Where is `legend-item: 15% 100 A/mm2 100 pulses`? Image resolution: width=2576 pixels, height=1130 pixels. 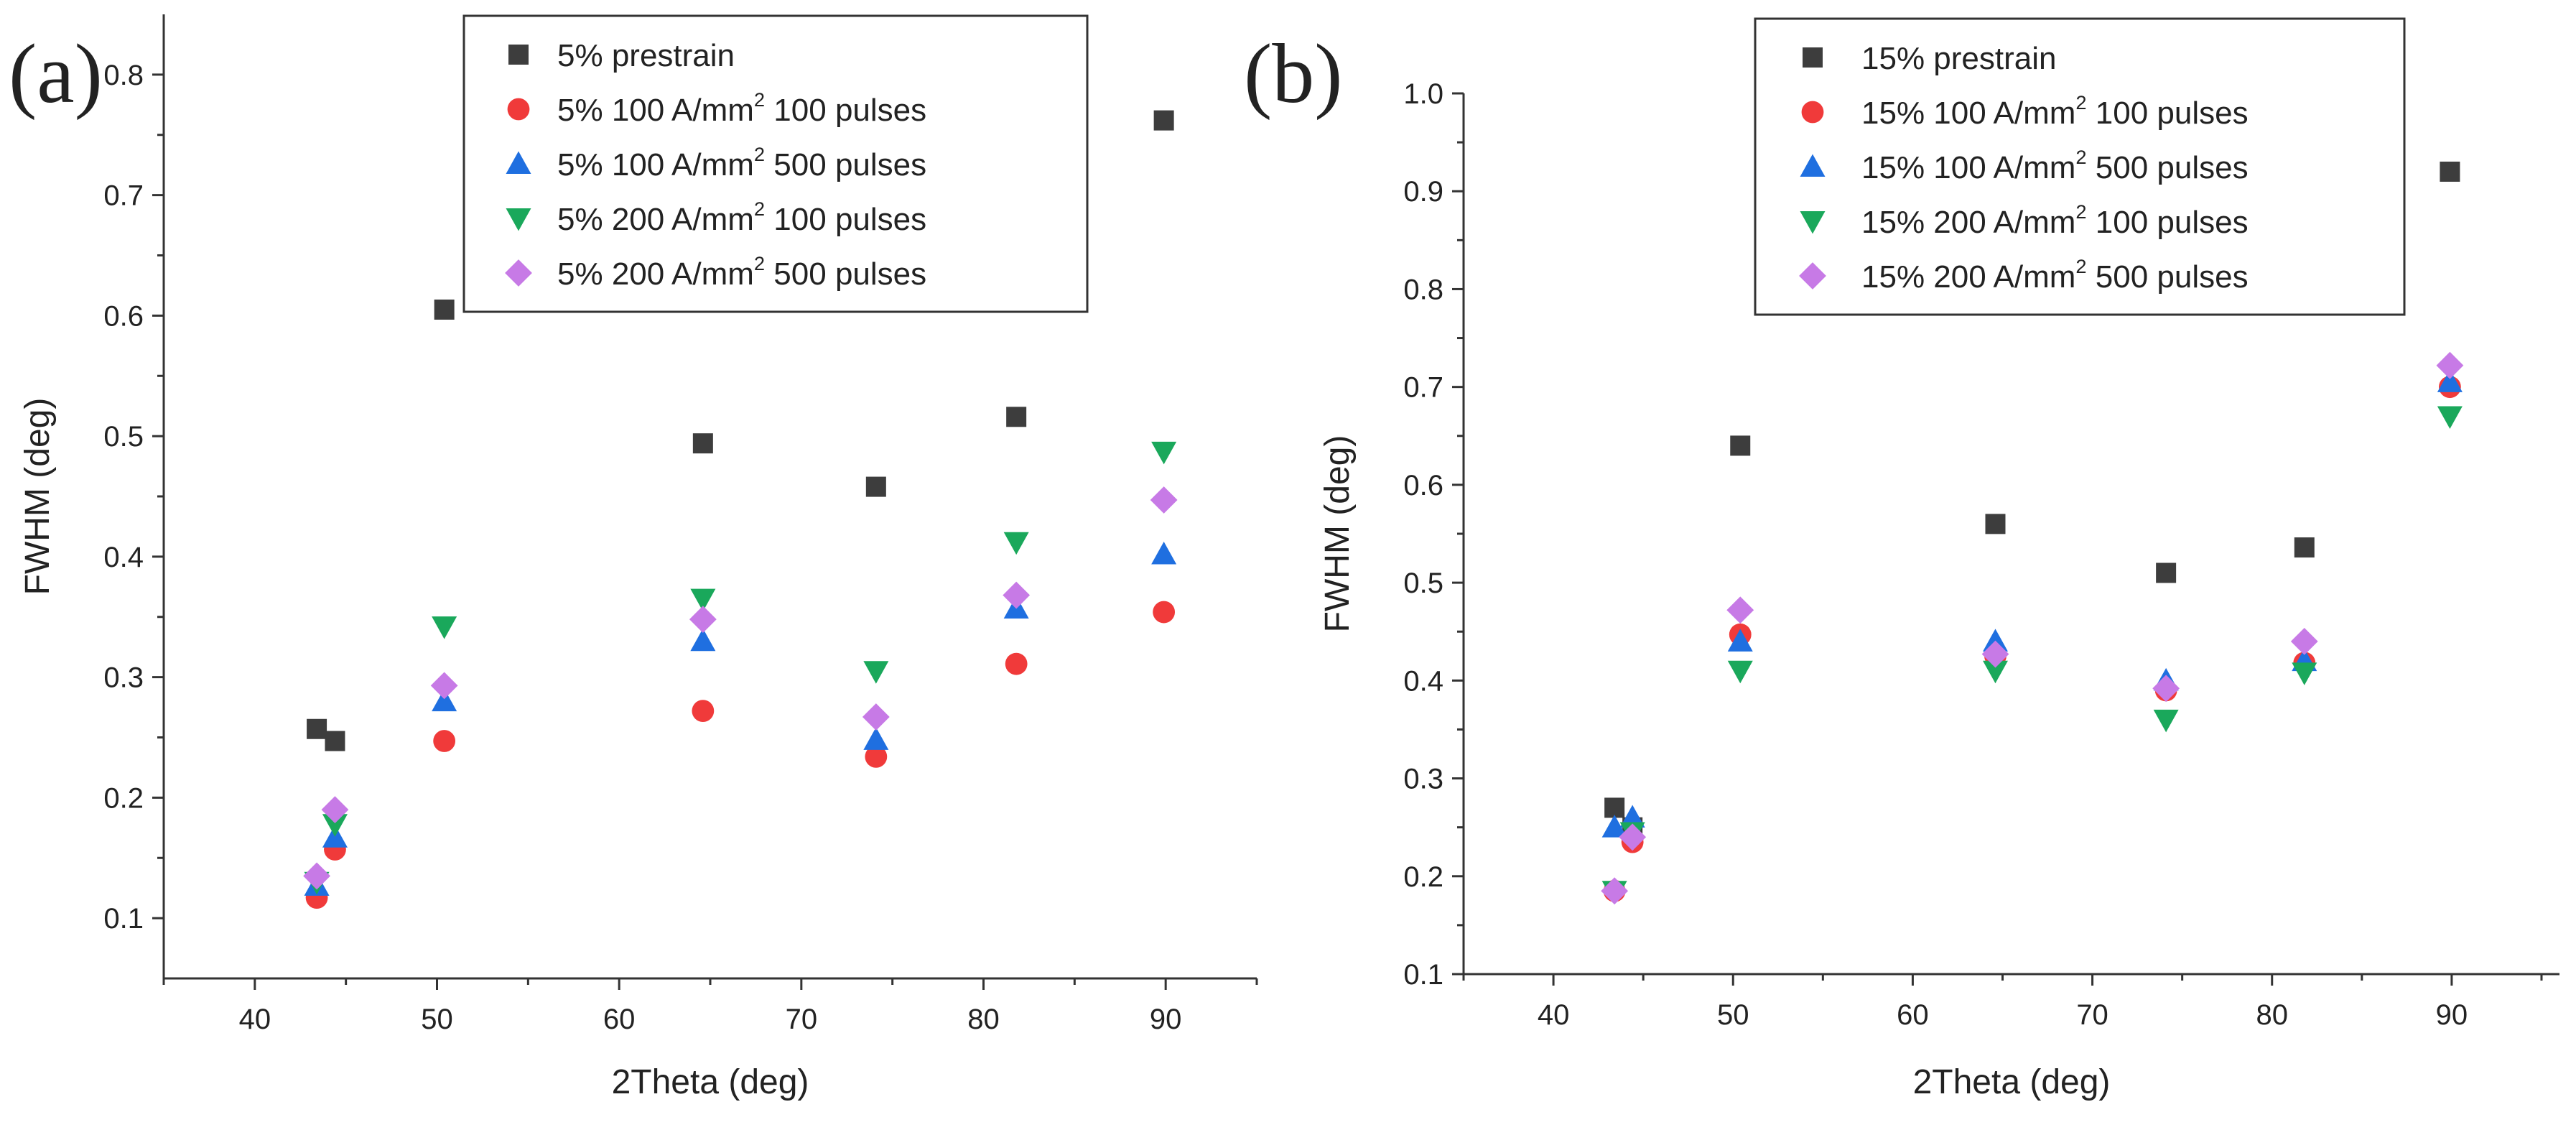
legend-item: 15% 100 A/mm2 100 pulses is located at coordinates (2025, 111).